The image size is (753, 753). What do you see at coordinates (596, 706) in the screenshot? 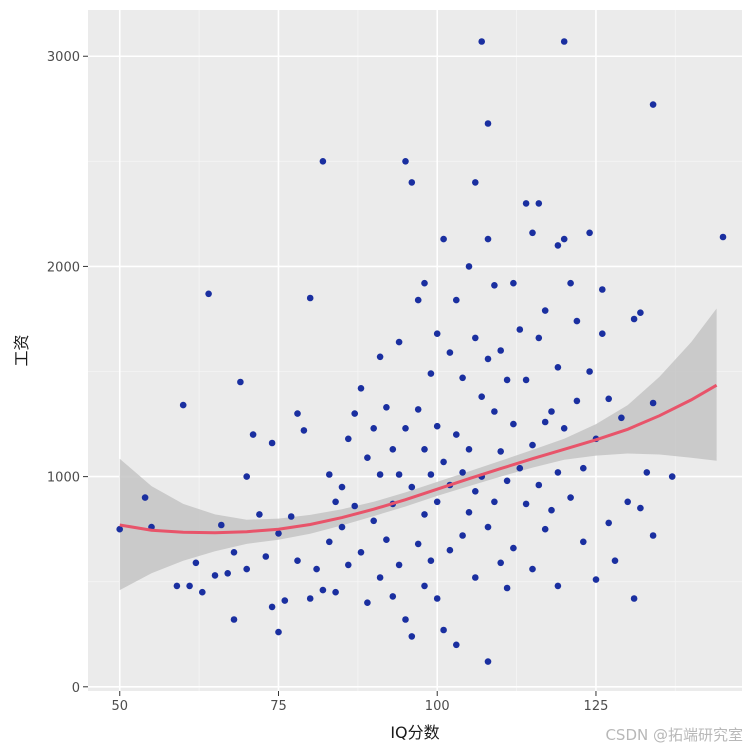
I see `x-tick-label: 125` at bounding box center [596, 706].